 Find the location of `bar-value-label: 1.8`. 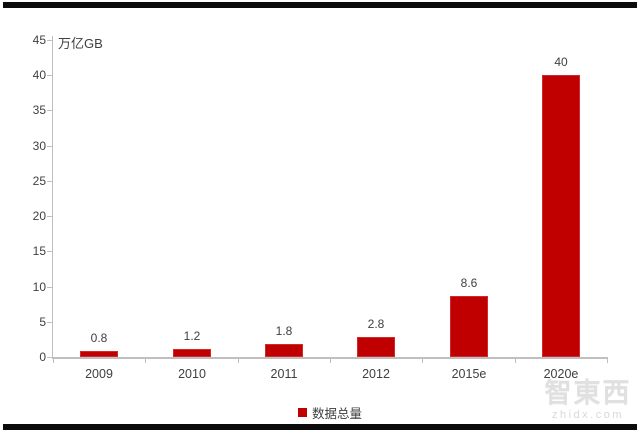

bar-value-label: 1.8 is located at coordinates (284, 331).